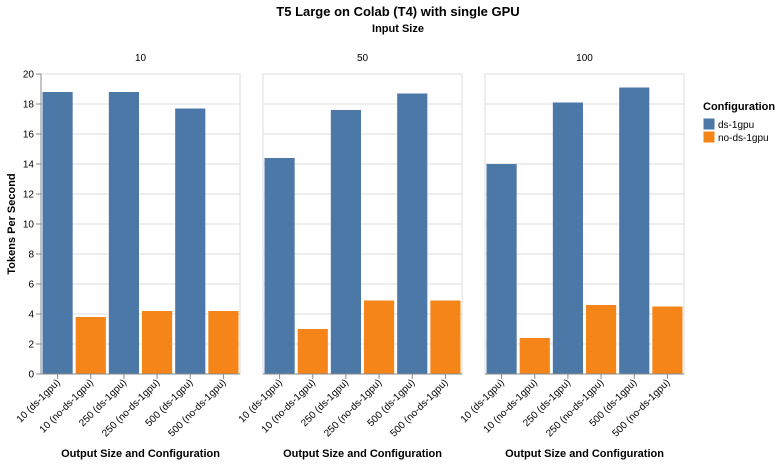 This screenshot has width=781, height=464. Describe the element at coordinates (31, 315) in the screenshot. I see `y-tick-label: 4` at that location.